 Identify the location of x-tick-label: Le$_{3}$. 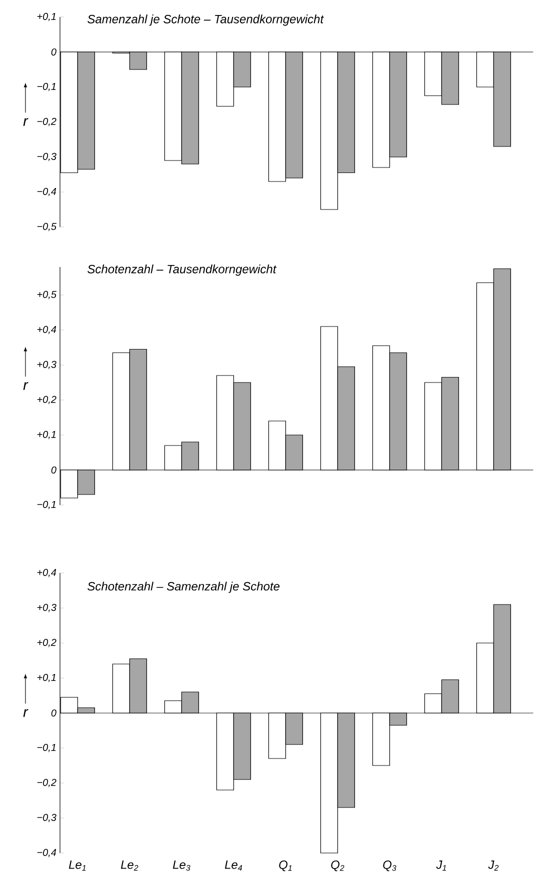
(182, 865).